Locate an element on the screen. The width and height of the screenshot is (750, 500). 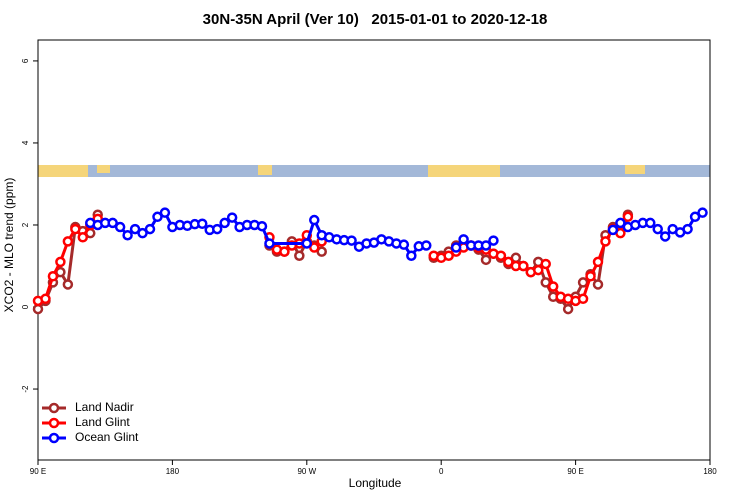
y-tick-label: 6 is located at coordinates (25, 60).